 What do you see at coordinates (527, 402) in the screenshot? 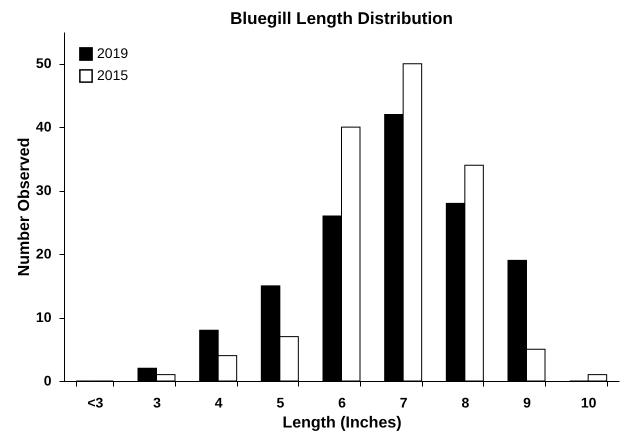
I see `x-tick-label: 9` at bounding box center [527, 402].